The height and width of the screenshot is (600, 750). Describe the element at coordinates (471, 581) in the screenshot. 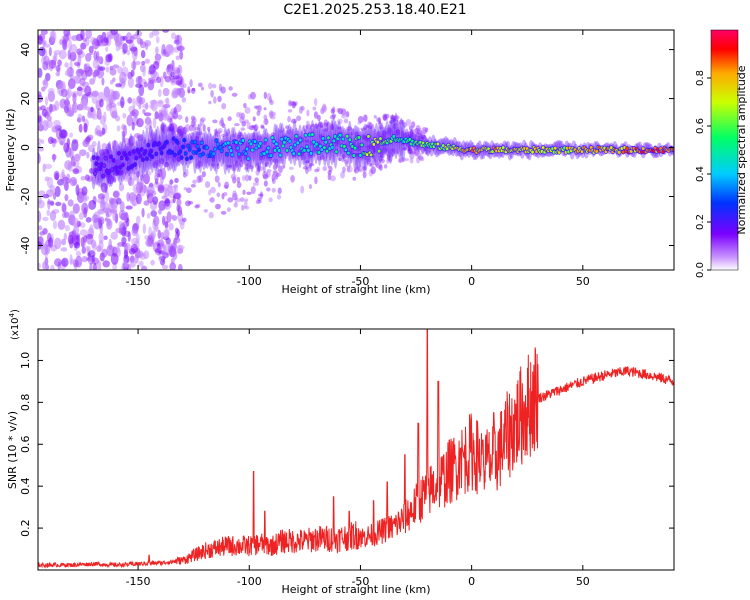

I see `x-tick-label: 0` at that location.